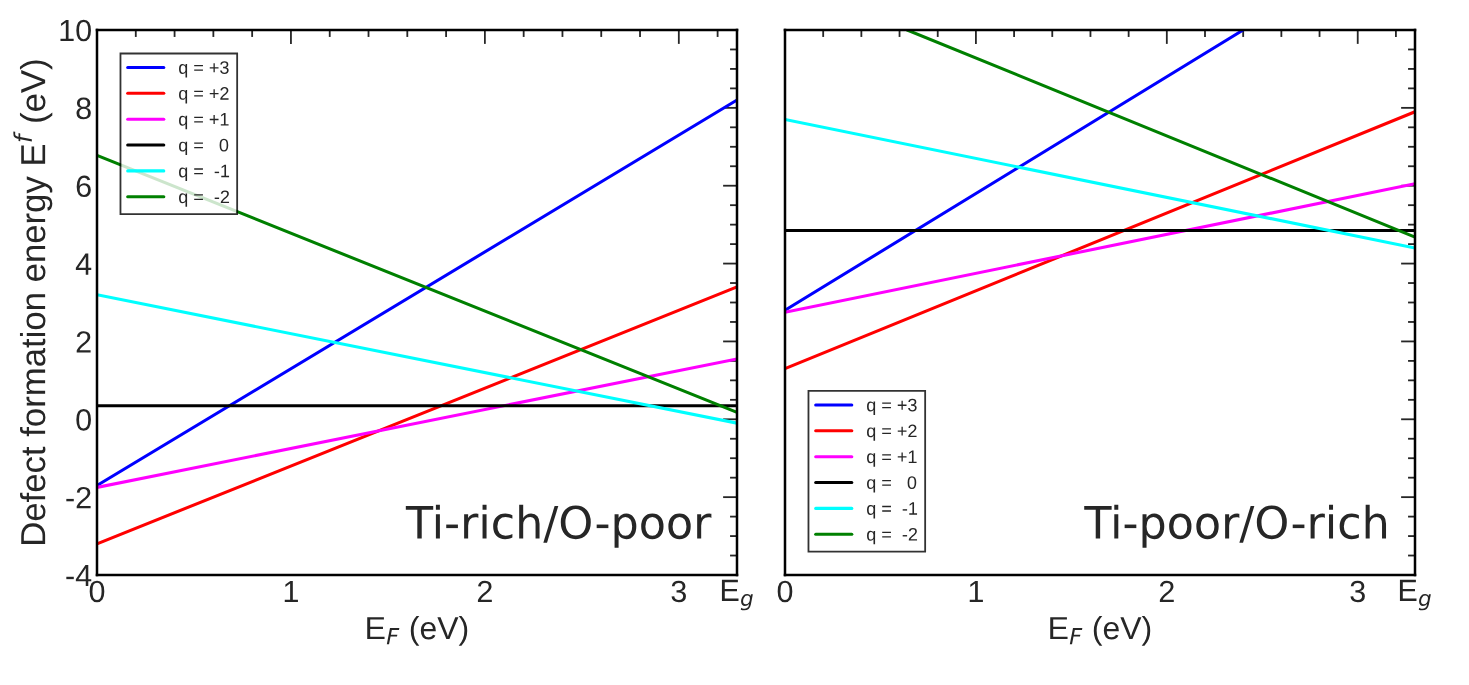  Describe the element at coordinates (33, 302) in the screenshot. I see `y-axis-title: Defect formation energy E$^{f}$ (eV)` at that location.